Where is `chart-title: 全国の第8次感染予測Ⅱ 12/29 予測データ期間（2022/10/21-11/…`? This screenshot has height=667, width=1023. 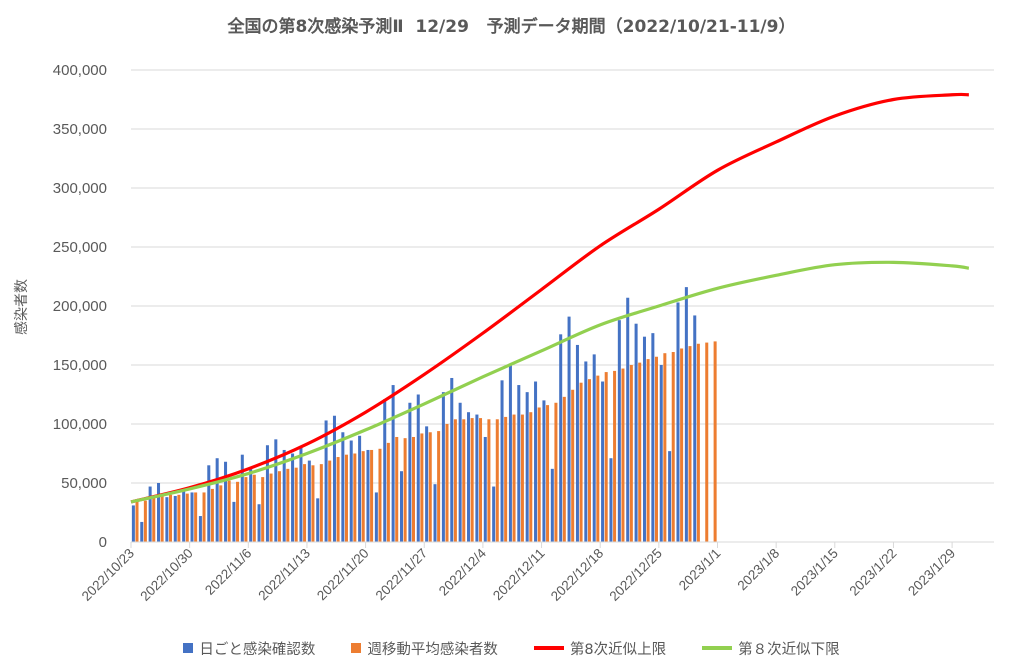 chart-title: 全国の第8次感染予測Ⅱ 12/29 予測データ期間（2022/10/21-11/… is located at coordinates (511, 27).